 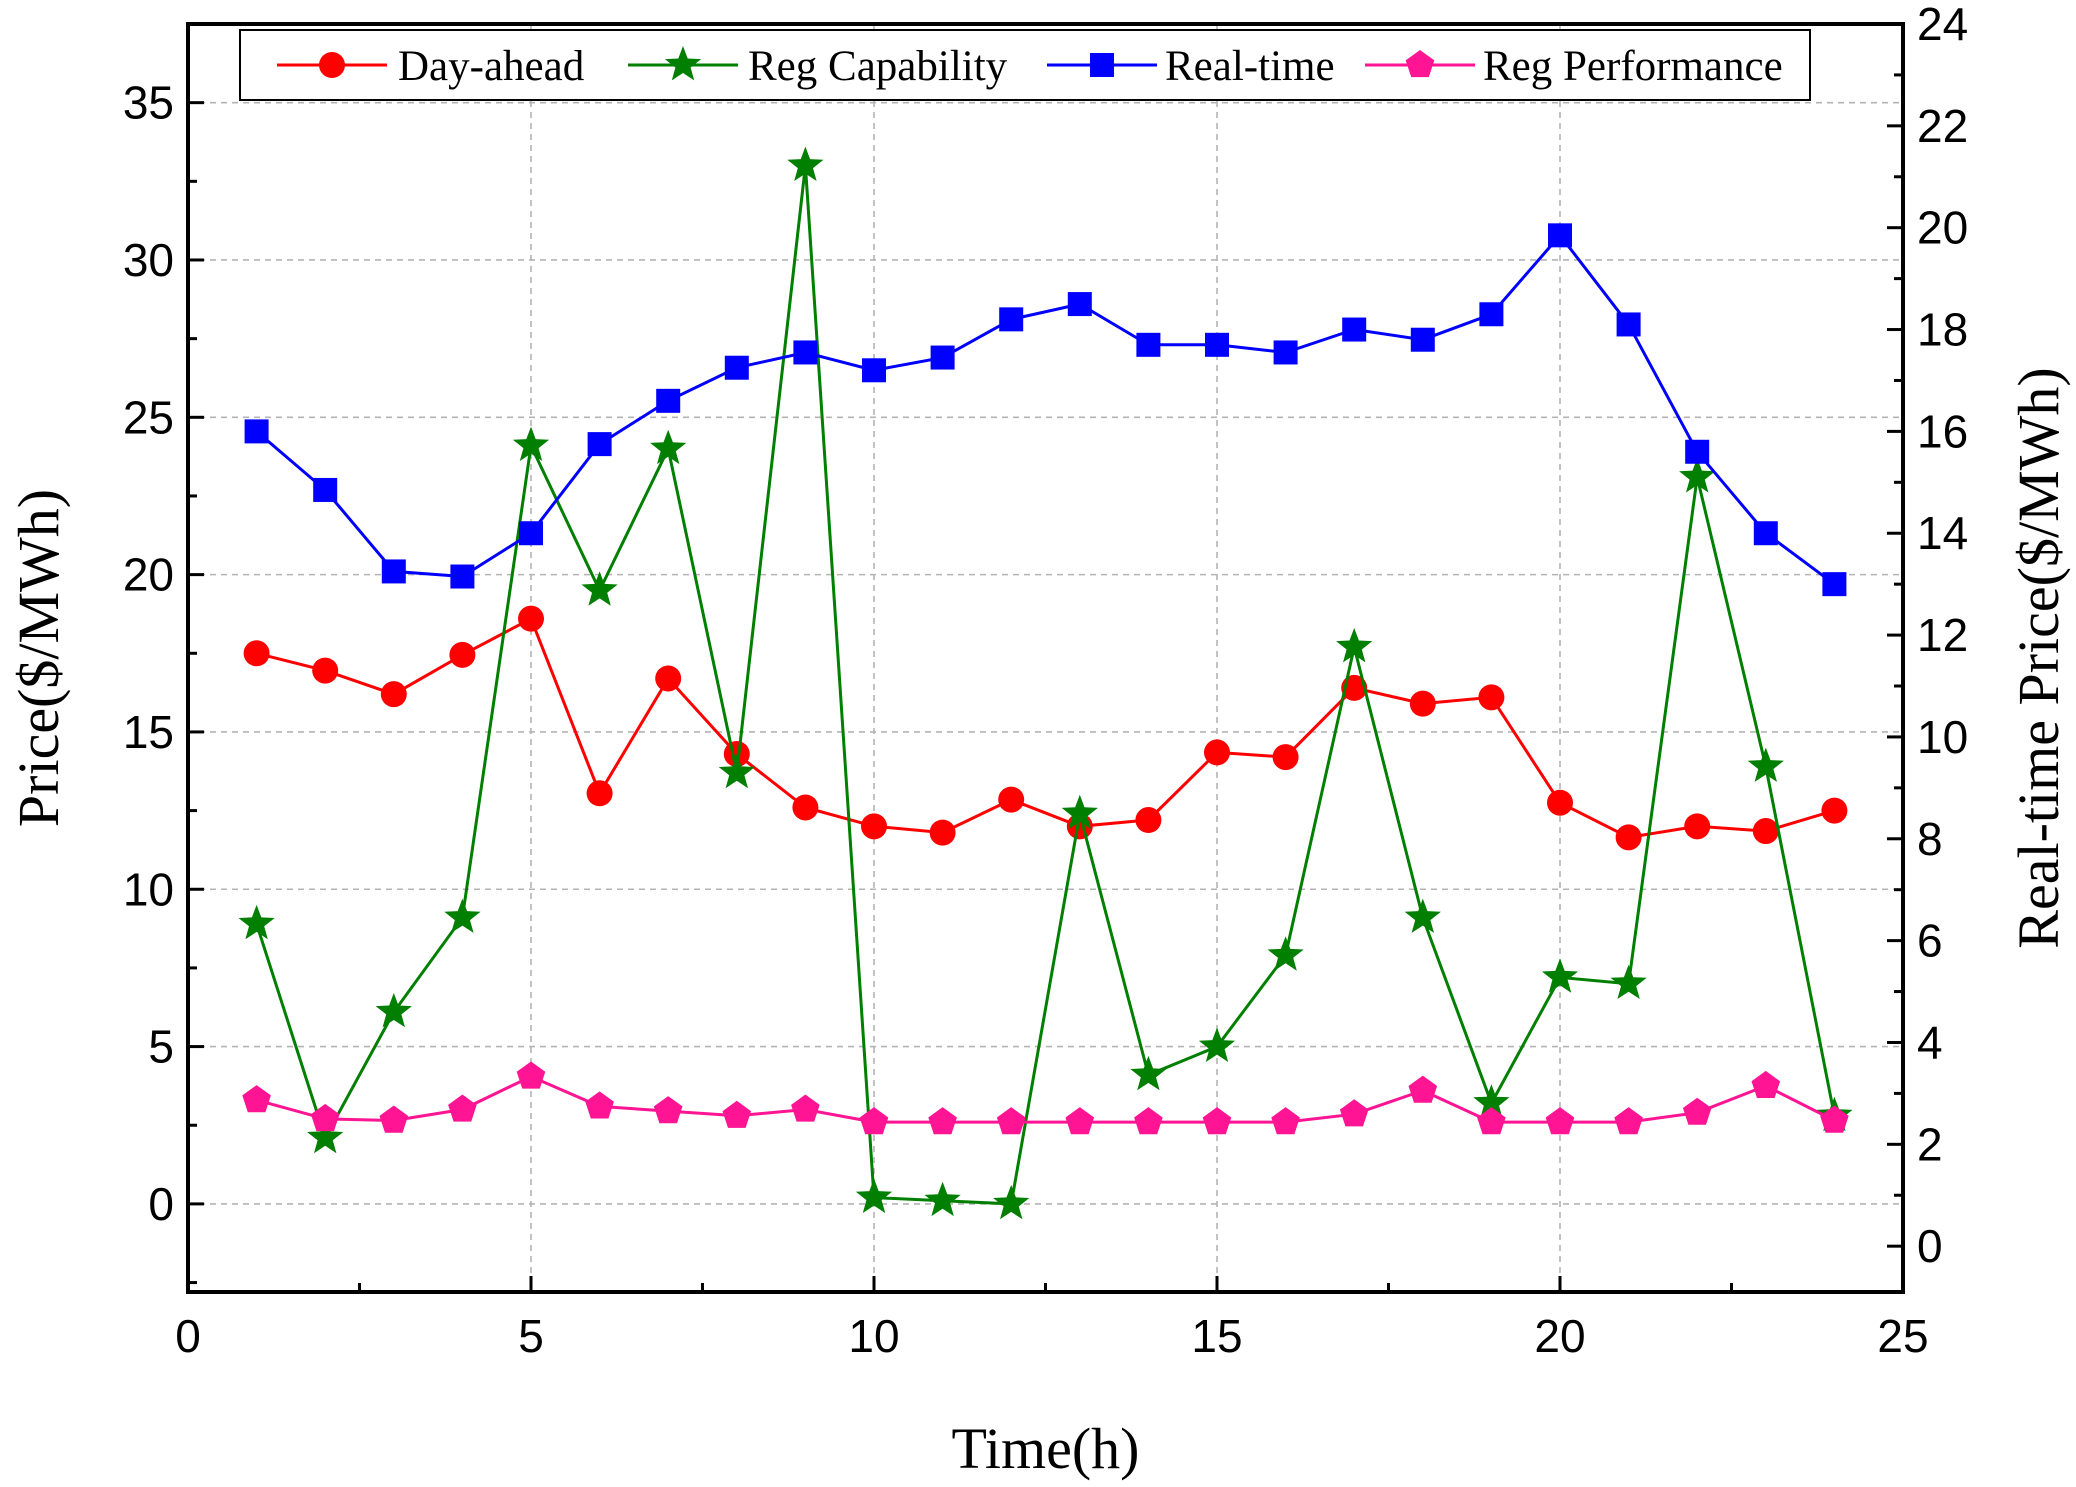 I want to click on legend-box, so click(x=1025, y=65).